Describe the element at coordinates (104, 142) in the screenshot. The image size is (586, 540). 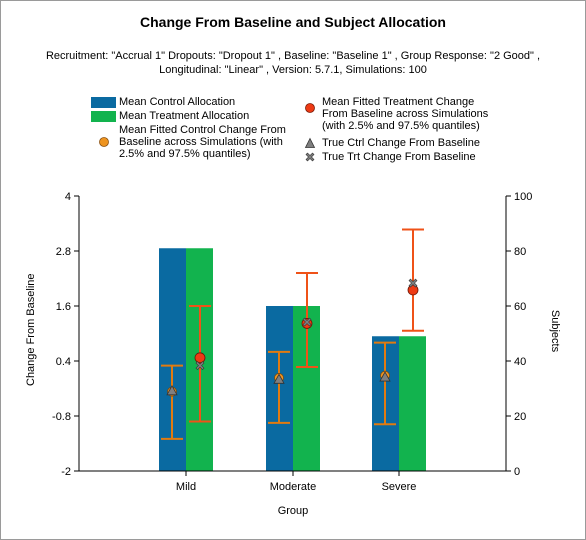
I see `legend-marker-fitted-control` at that location.